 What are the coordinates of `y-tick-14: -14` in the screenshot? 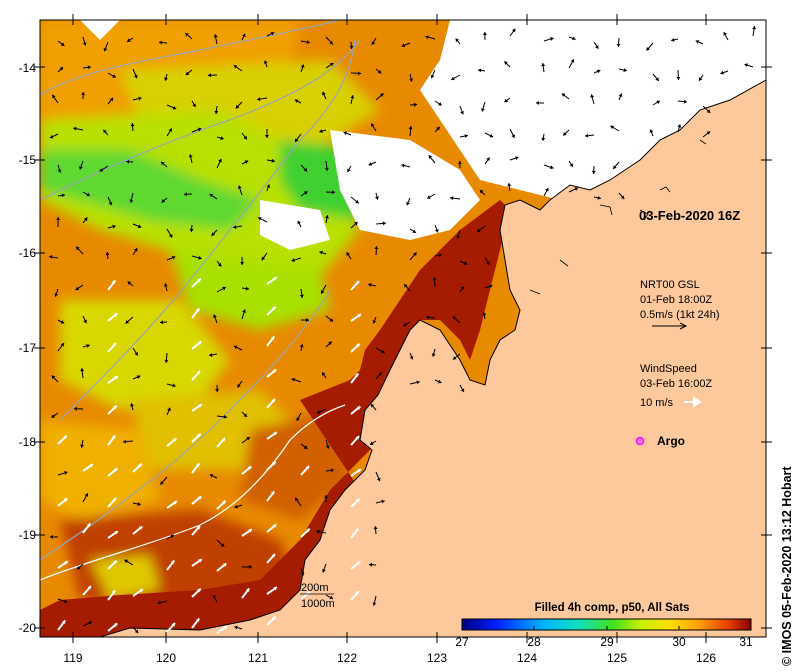 It's located at (28, 68).